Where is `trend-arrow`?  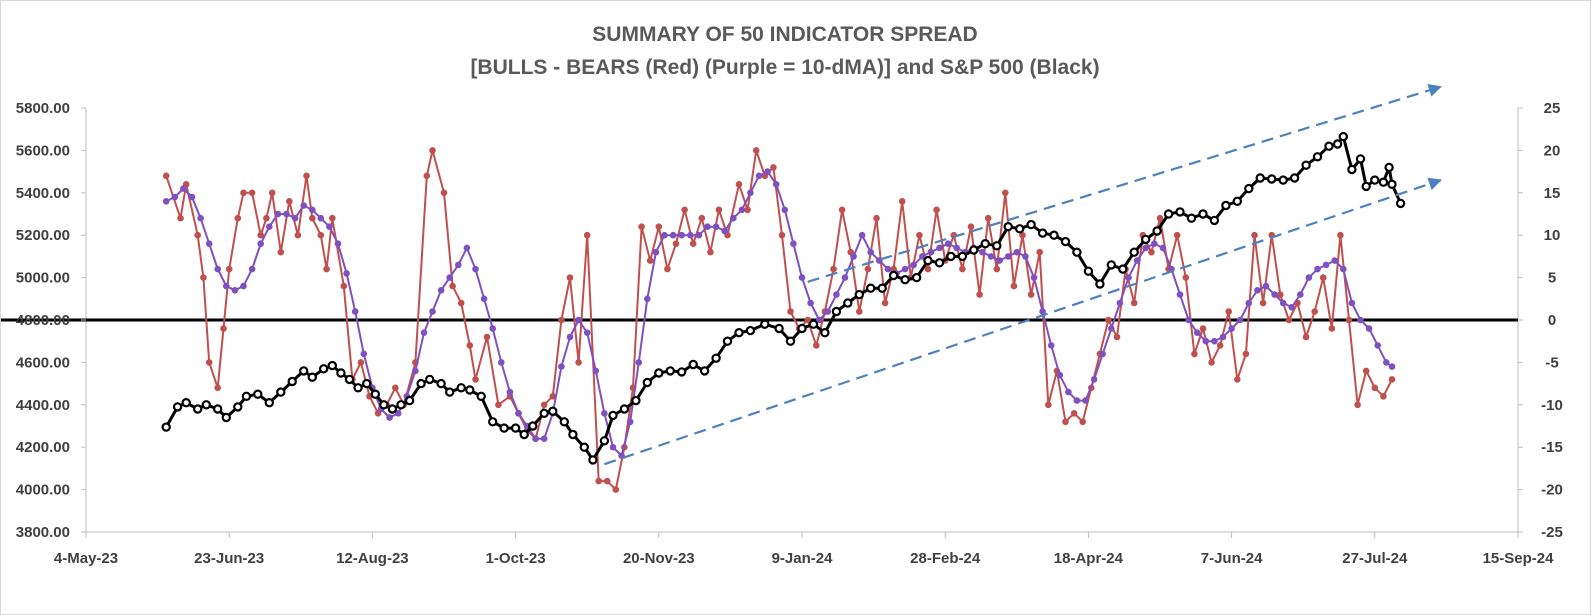
trend-arrow is located at coordinates (1124, 183).